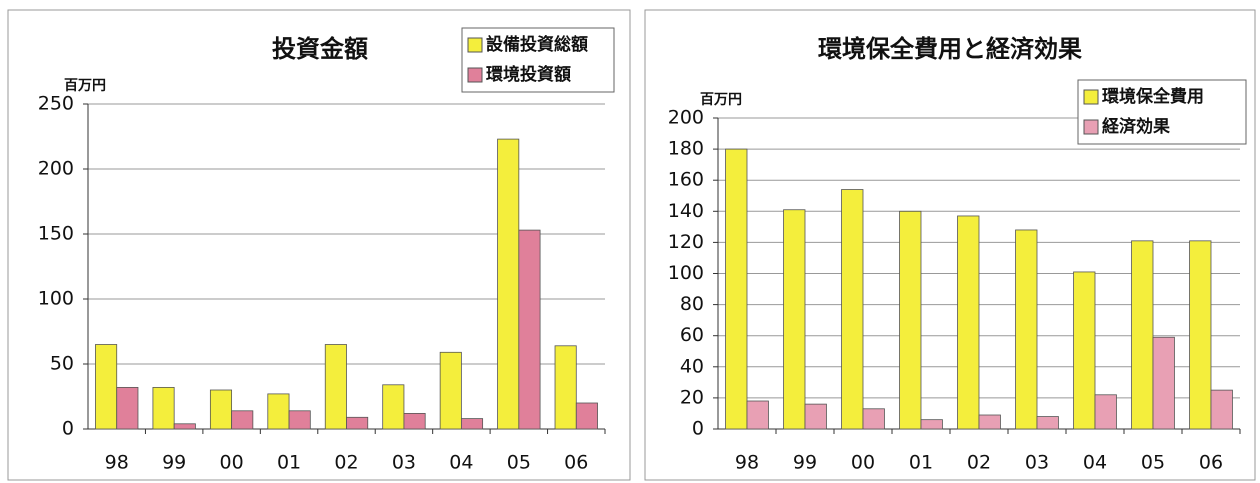 The image size is (1260, 483). Describe the element at coordinates (686, 242) in the screenshot. I see `y-tick-label: 120` at that location.